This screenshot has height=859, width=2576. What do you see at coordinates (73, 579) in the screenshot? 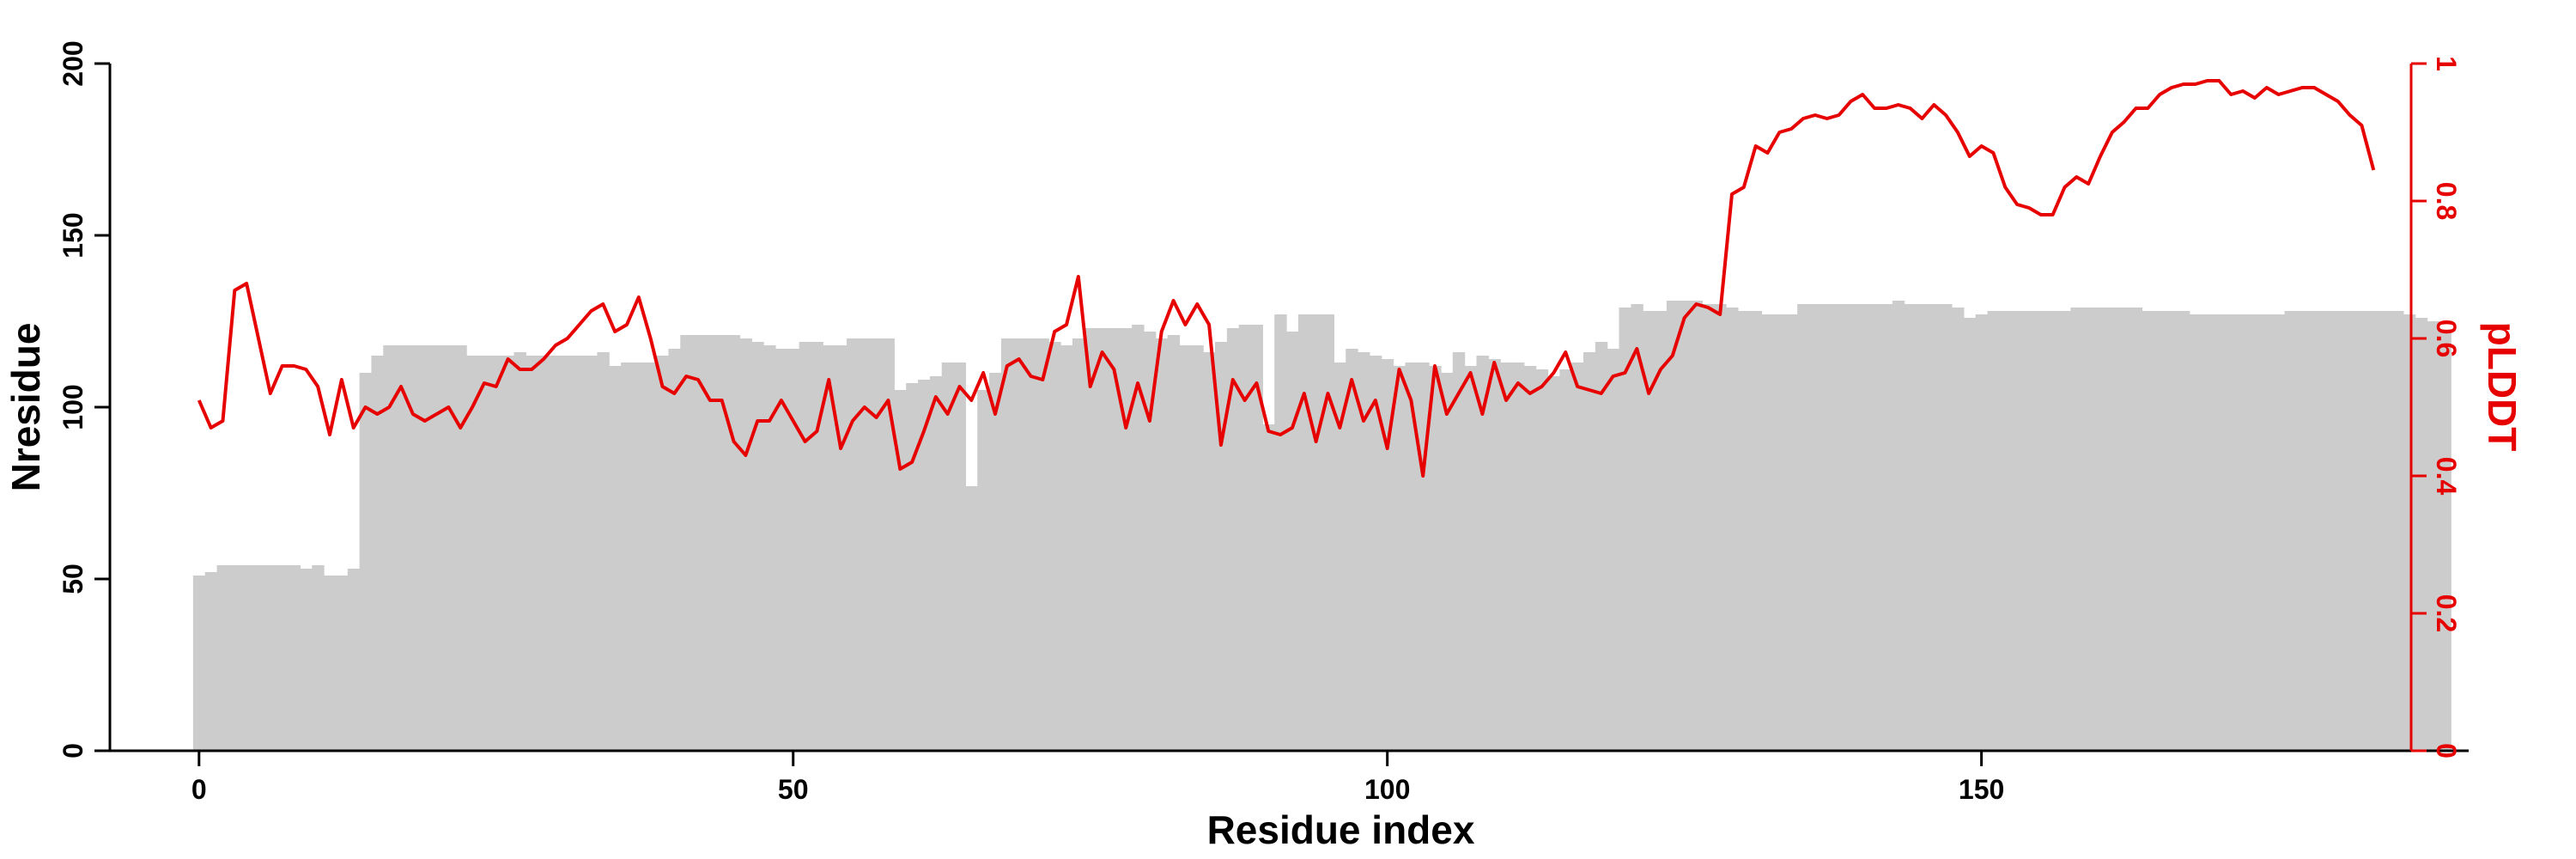
I see `y-tick-label: 50` at bounding box center [73, 579].